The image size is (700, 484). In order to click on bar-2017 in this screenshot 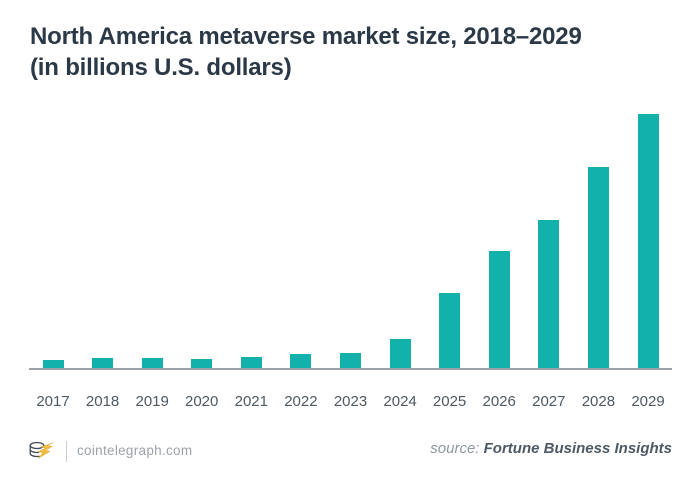, I will do `click(53, 364)`.